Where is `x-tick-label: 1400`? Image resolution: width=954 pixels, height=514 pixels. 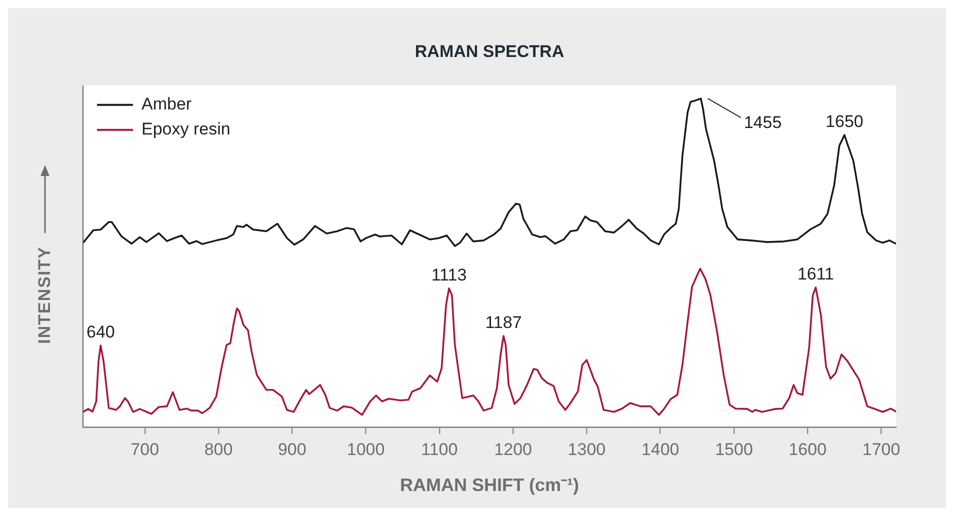
x-tick-label: 1400 is located at coordinates (660, 449).